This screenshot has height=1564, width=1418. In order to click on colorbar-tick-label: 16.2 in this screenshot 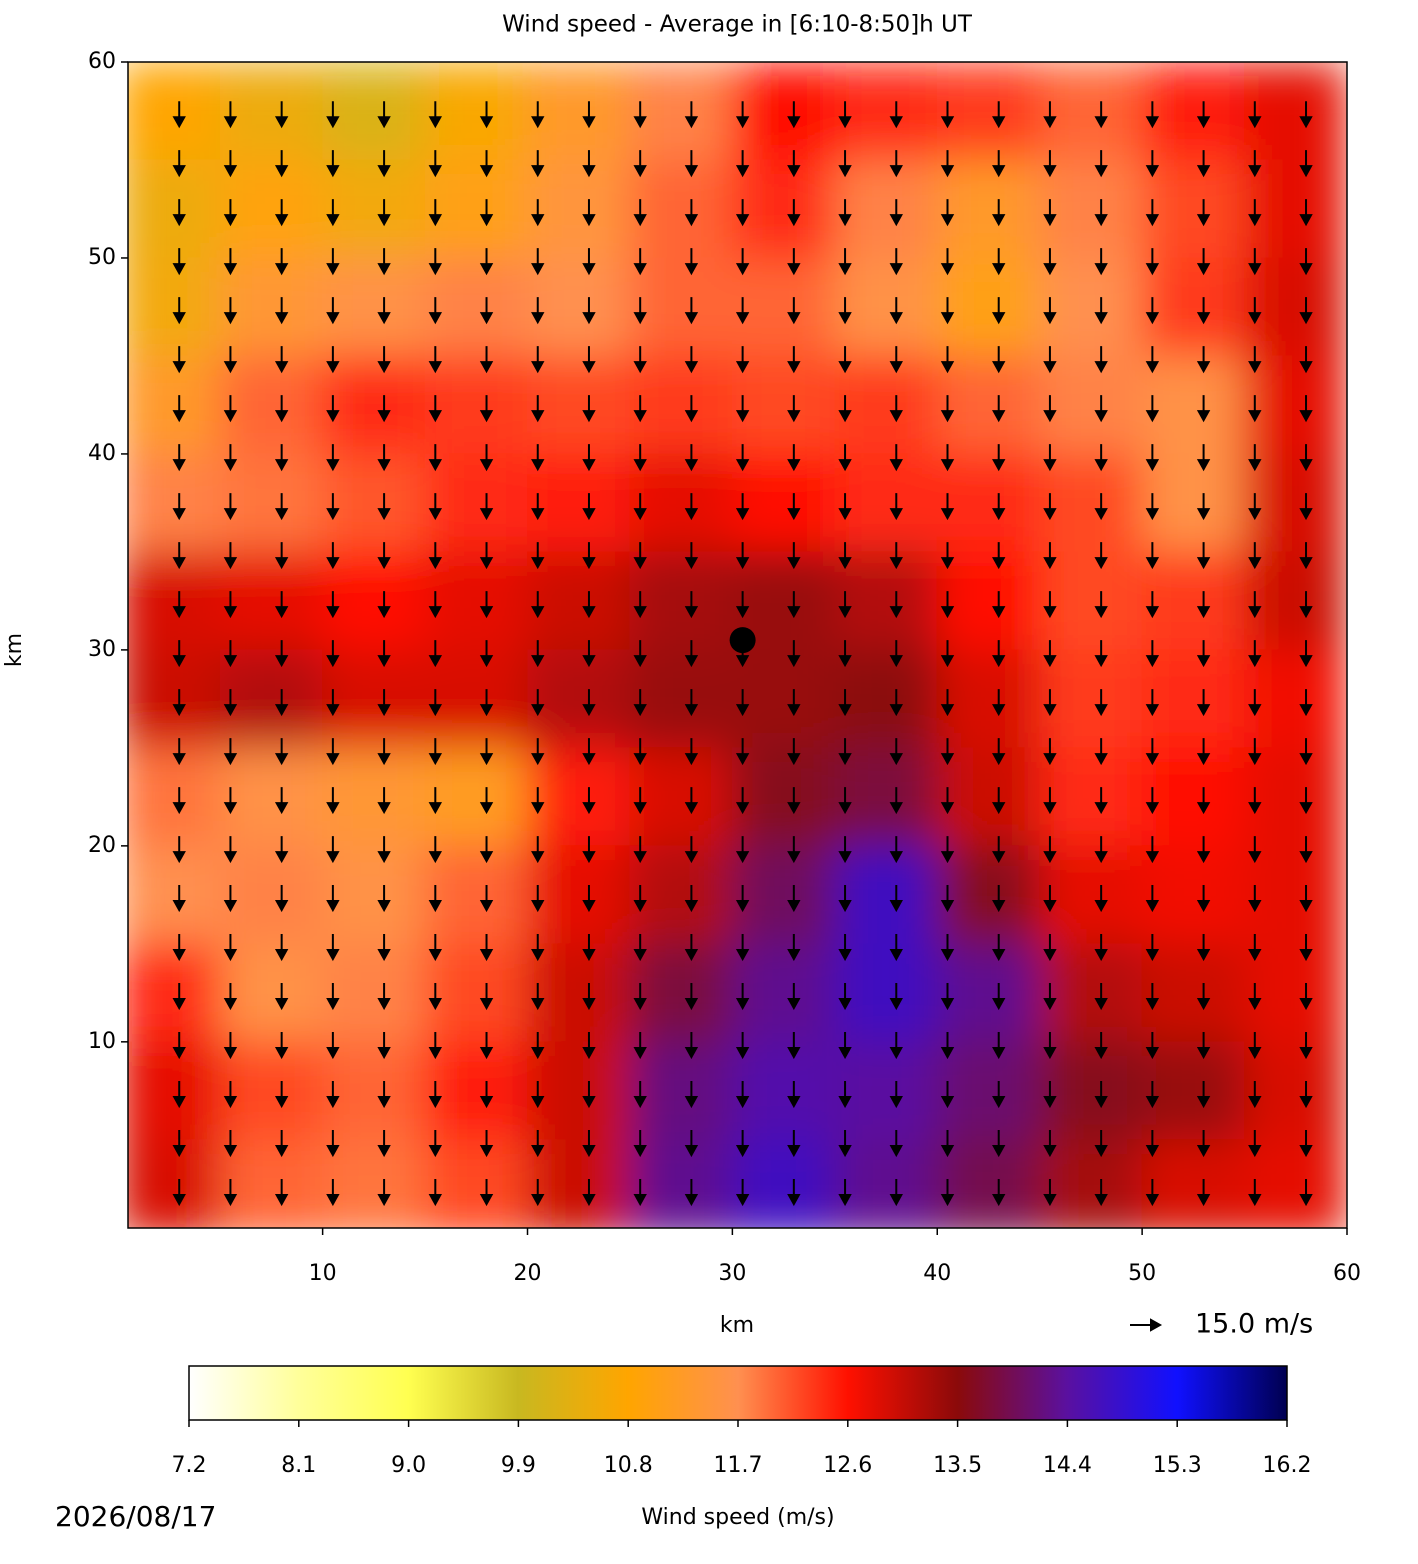, I will do `click(1287, 1465)`.